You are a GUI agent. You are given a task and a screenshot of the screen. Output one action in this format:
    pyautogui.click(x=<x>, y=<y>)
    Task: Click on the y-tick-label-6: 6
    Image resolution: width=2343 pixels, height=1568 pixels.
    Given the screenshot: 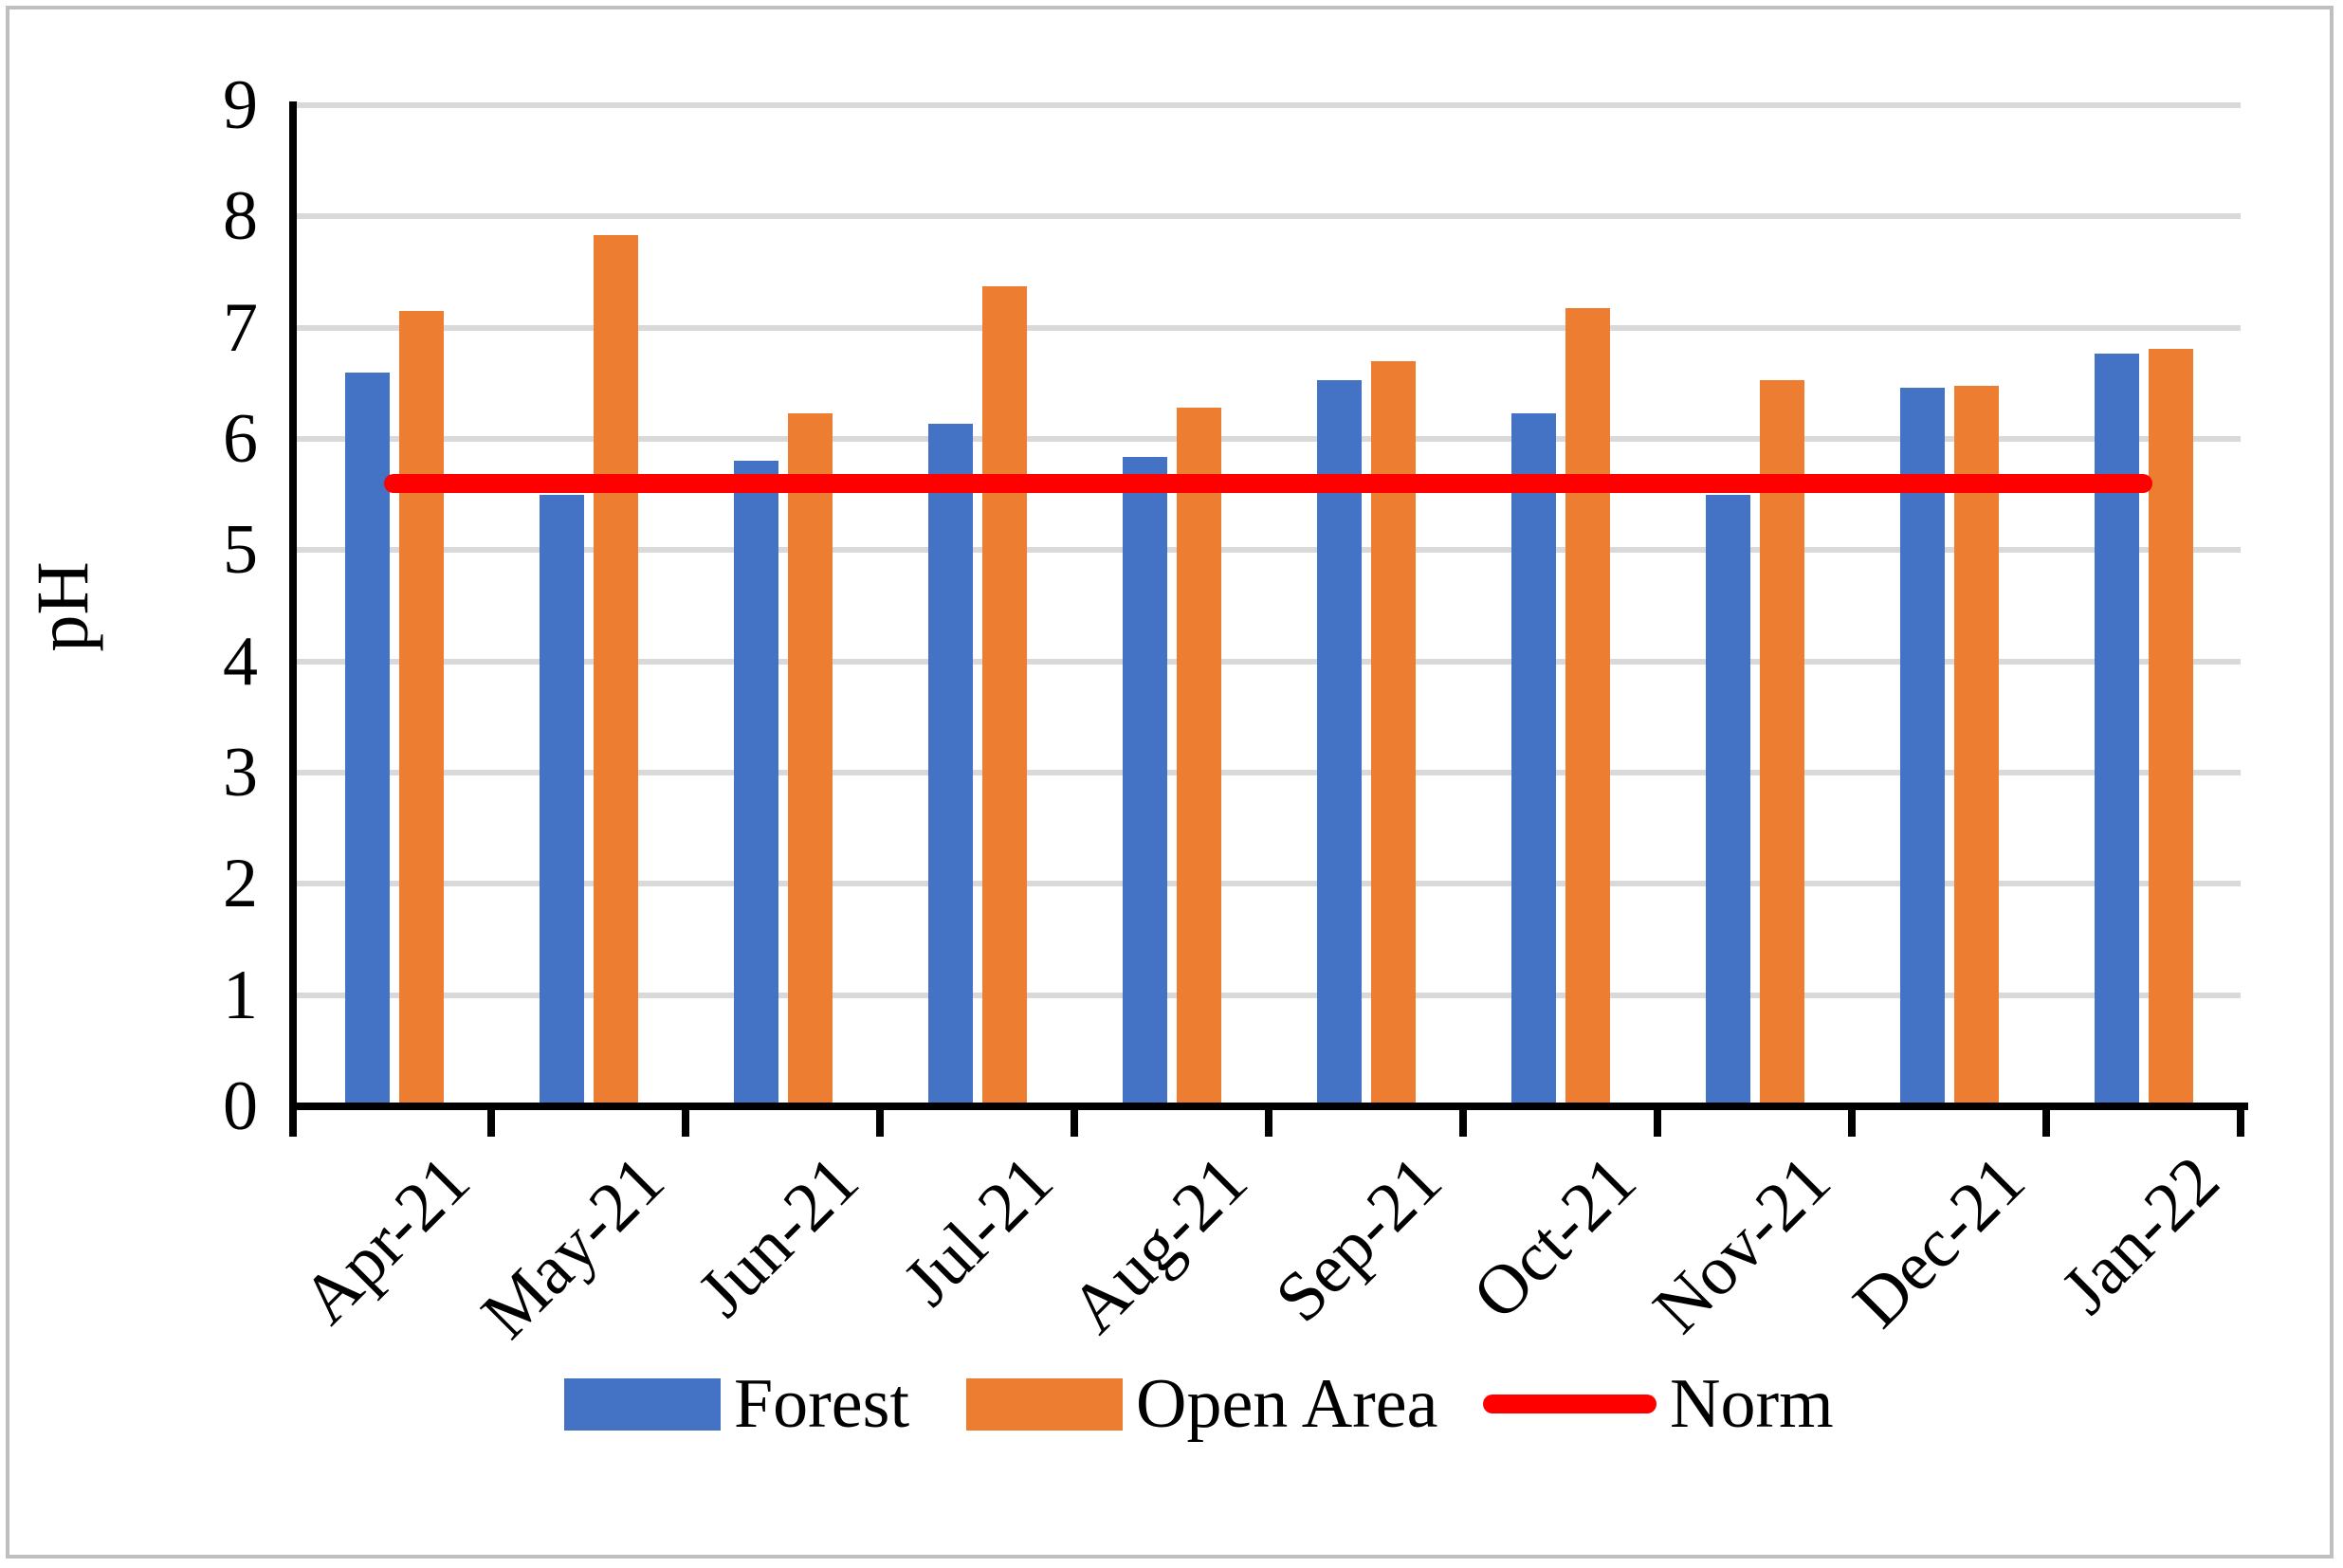 What is the action you would take?
    pyautogui.click(x=240, y=439)
    